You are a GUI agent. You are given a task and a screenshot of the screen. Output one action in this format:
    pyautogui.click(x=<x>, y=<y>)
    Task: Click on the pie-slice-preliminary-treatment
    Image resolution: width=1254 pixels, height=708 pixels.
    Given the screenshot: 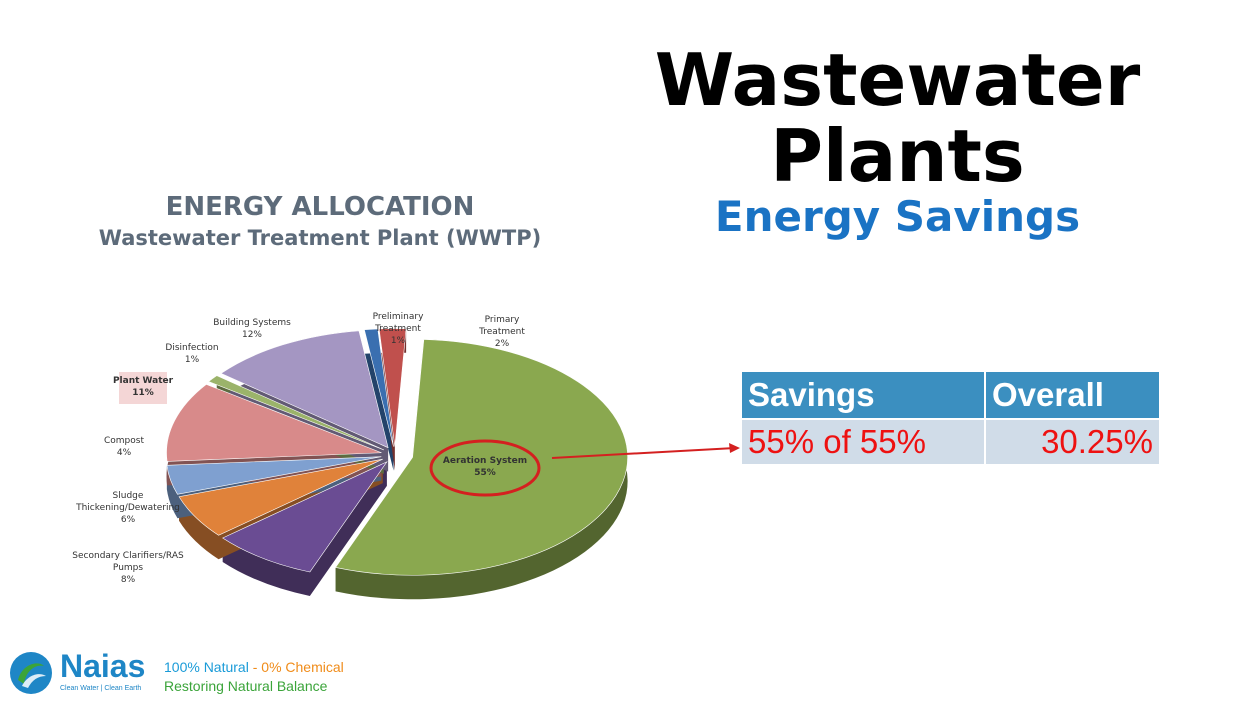 What is the action you would take?
    pyautogui.click(x=378, y=387)
    